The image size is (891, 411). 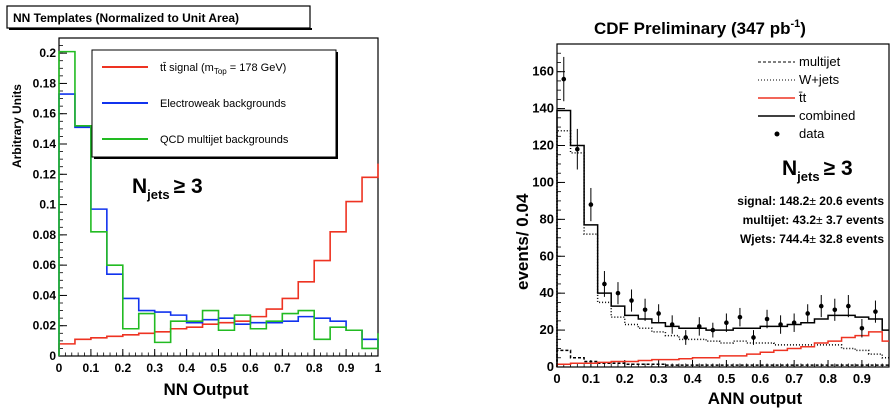 I want to click on legend-label-data: data, so click(x=812, y=133).